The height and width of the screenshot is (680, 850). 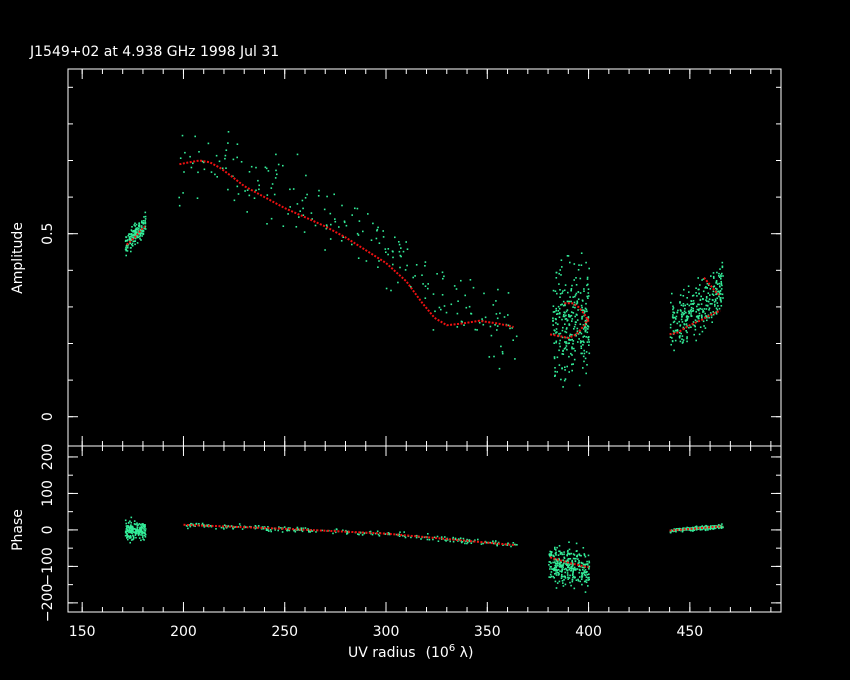 I want to click on x-axis-label: UV radius (106 λ), so click(x=410, y=652).